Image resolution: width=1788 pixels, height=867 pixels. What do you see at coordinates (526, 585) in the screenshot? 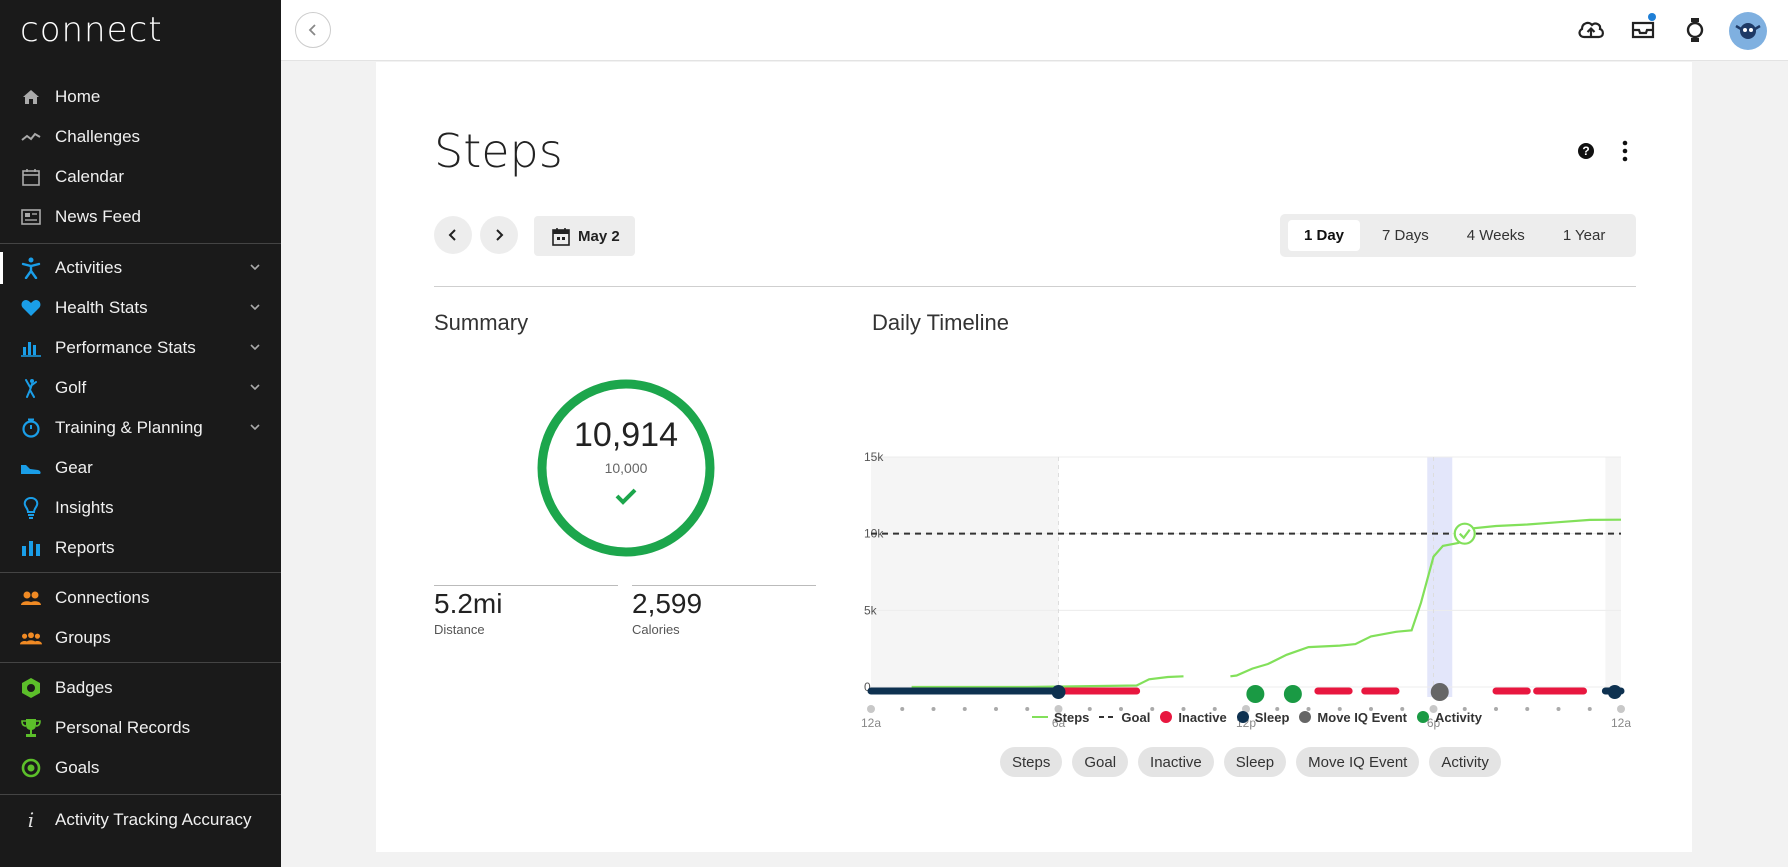
I see `distance-divider` at bounding box center [526, 585].